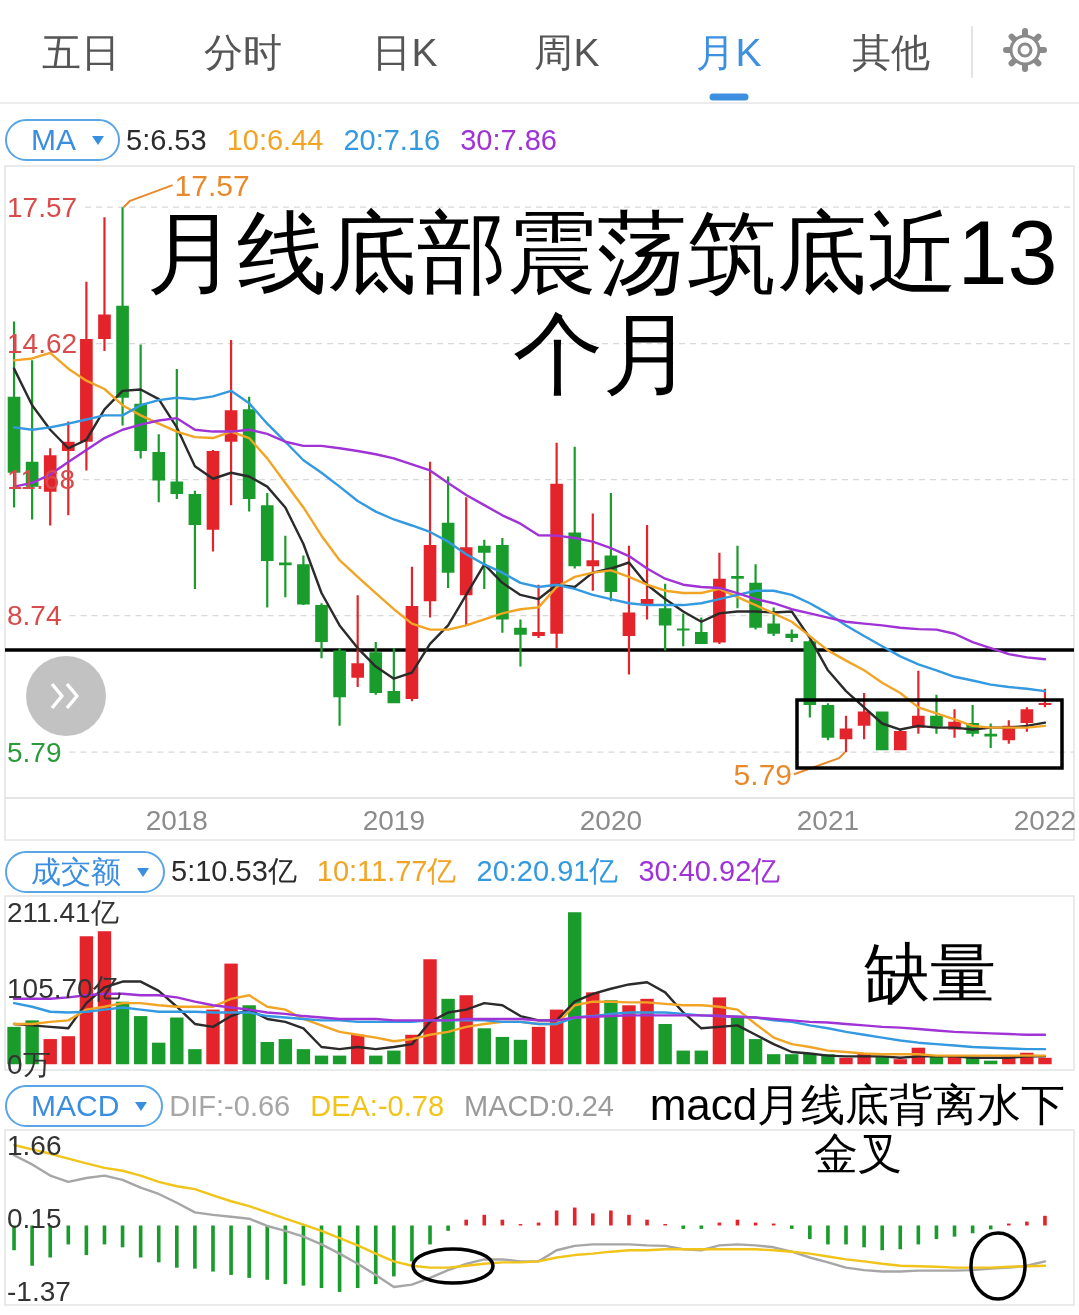 The width and height of the screenshot is (1079, 1315). What do you see at coordinates (34, 616) in the screenshot?
I see `y-tick-label: 8.74` at bounding box center [34, 616].